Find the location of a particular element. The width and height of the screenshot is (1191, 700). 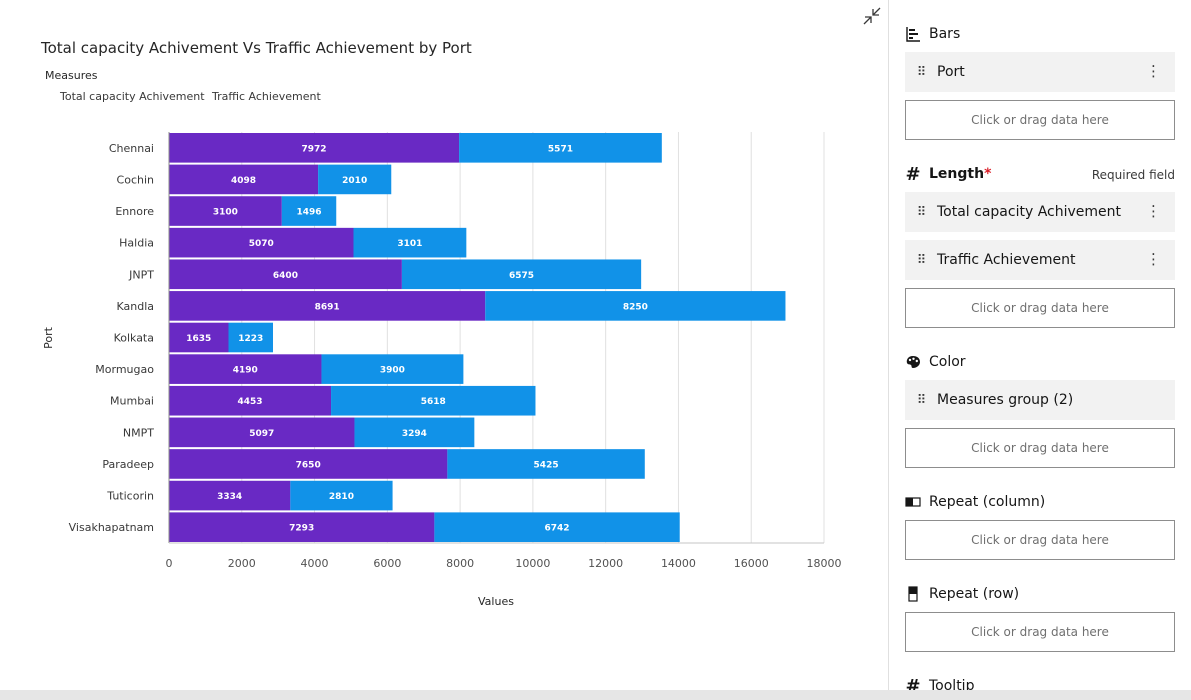

x-tick-label: 12000 is located at coordinates (605, 563).